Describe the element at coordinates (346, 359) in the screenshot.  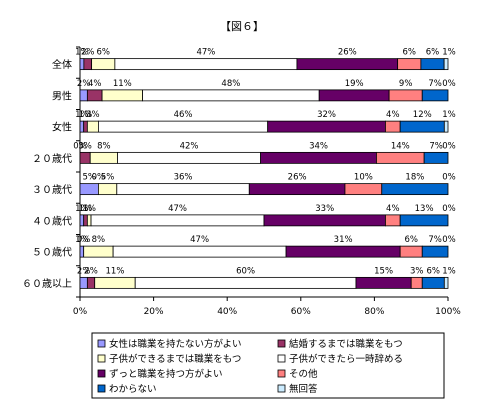
I see `legend-label: 子供ができたら一時辞める` at that location.